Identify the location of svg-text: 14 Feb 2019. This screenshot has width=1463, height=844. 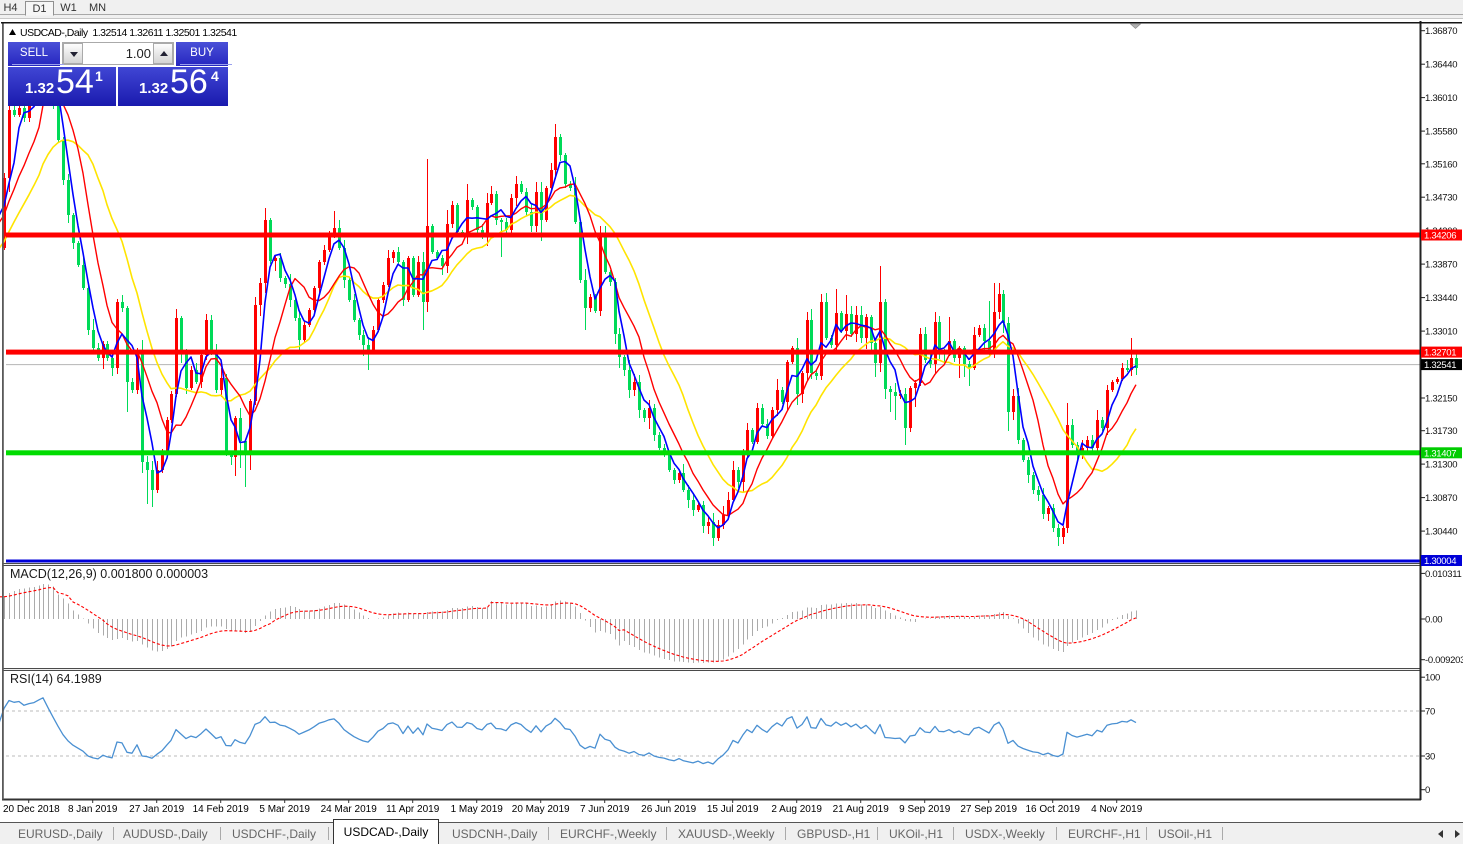
(221, 809).